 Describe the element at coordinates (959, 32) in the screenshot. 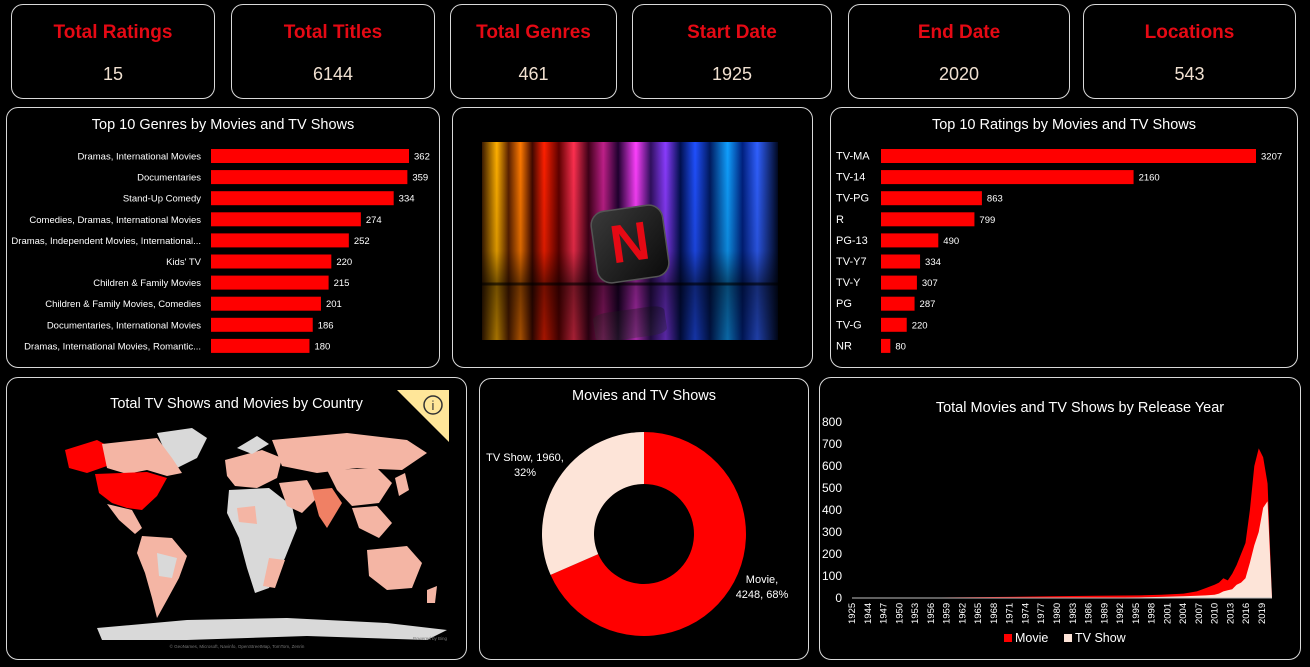

I see `kpi-label: End Date` at that location.